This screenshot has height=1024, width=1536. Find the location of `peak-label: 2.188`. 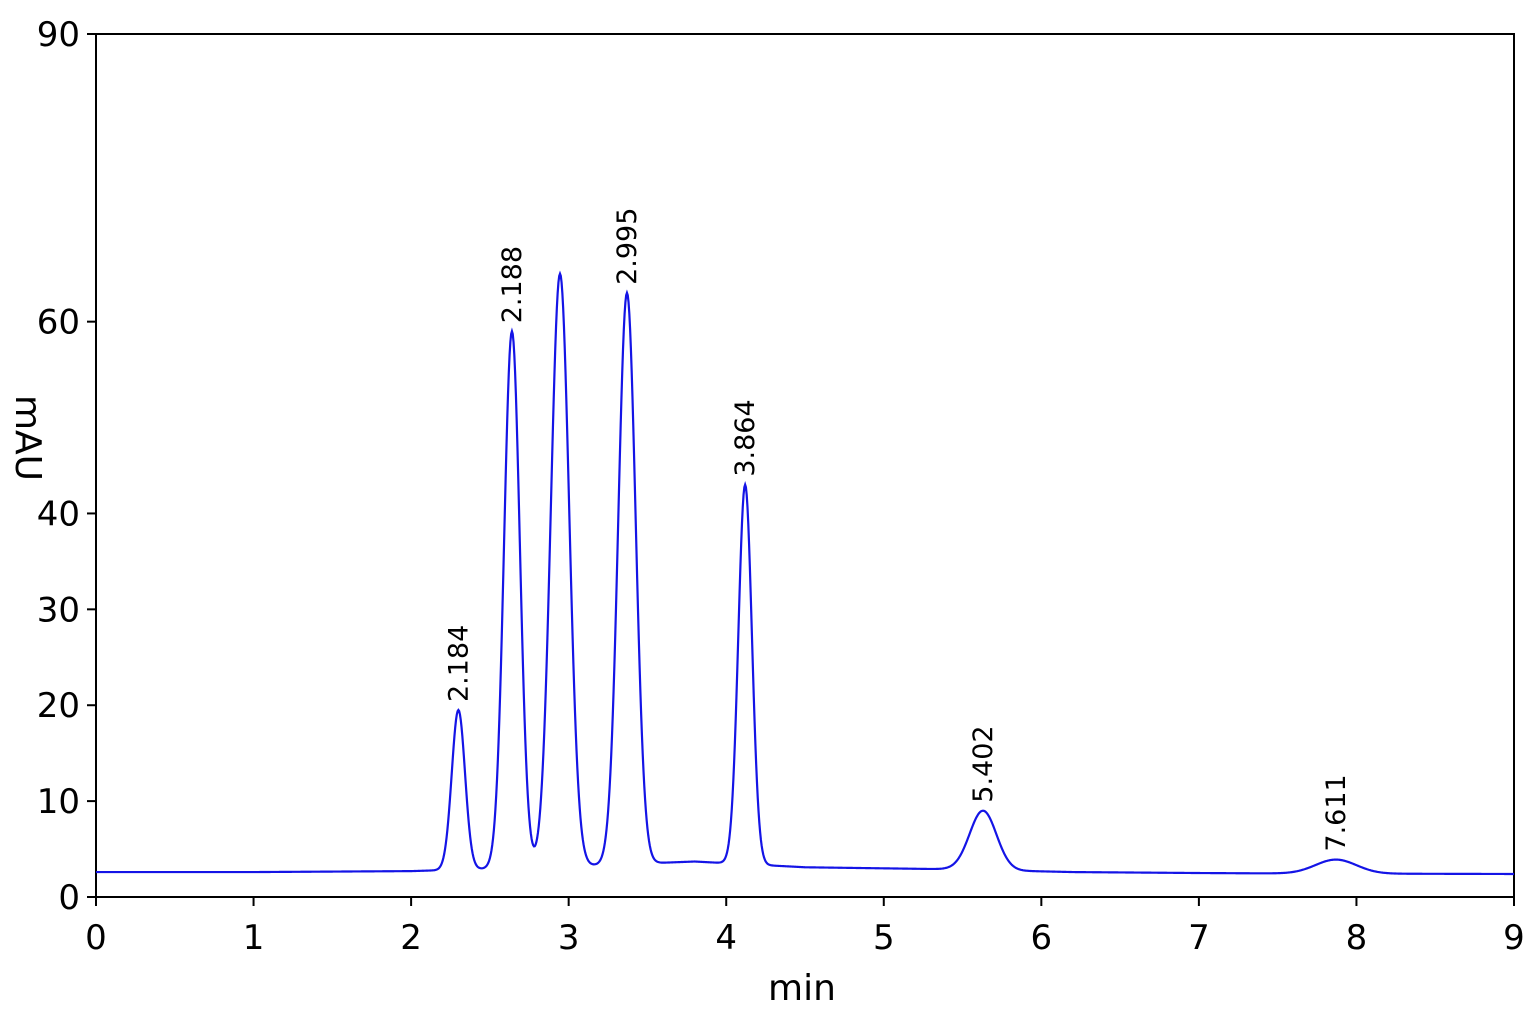

peak-label: 2.188 is located at coordinates (512, 284).